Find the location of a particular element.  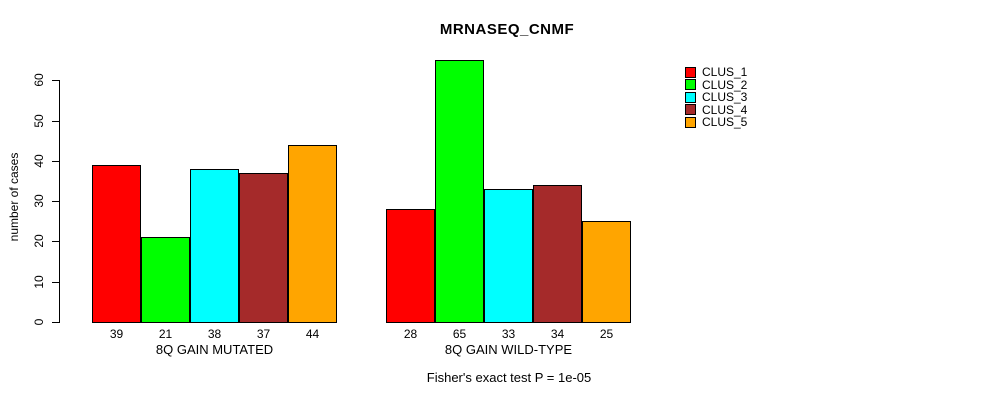

y-tick-label: 60 is located at coordinates (39, 80).